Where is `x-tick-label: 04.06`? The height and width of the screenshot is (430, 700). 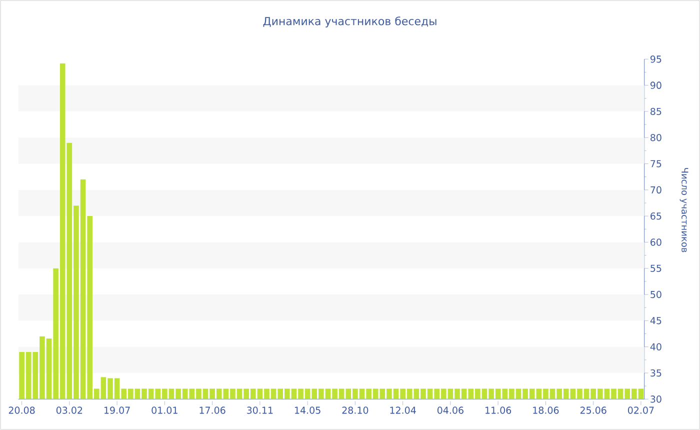
x-tick-label: 04.06 is located at coordinates (450, 410).